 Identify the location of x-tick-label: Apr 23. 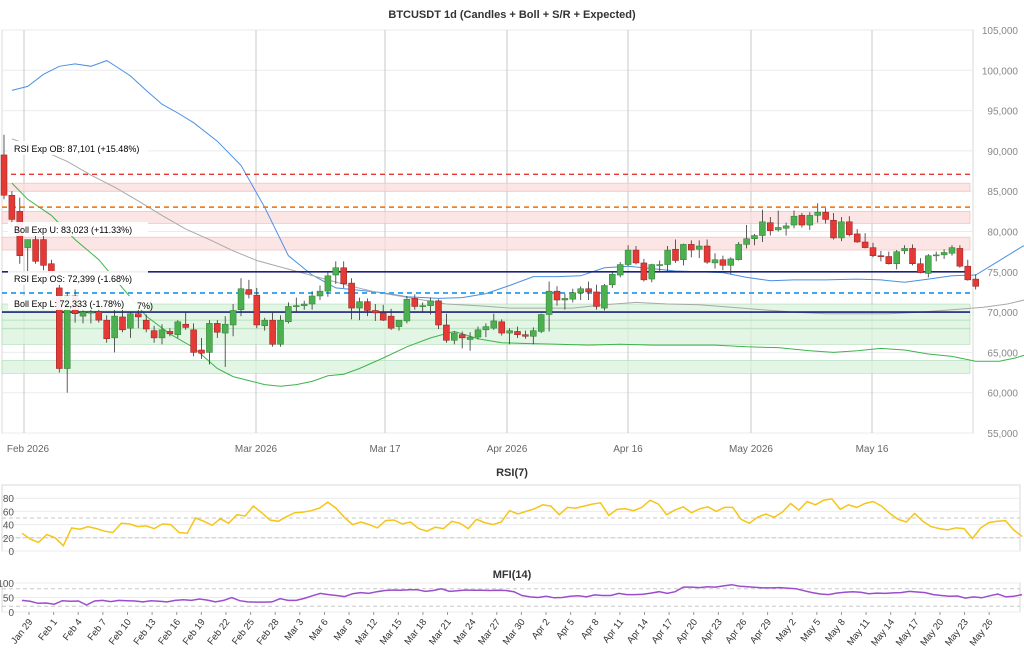
(712, 631).